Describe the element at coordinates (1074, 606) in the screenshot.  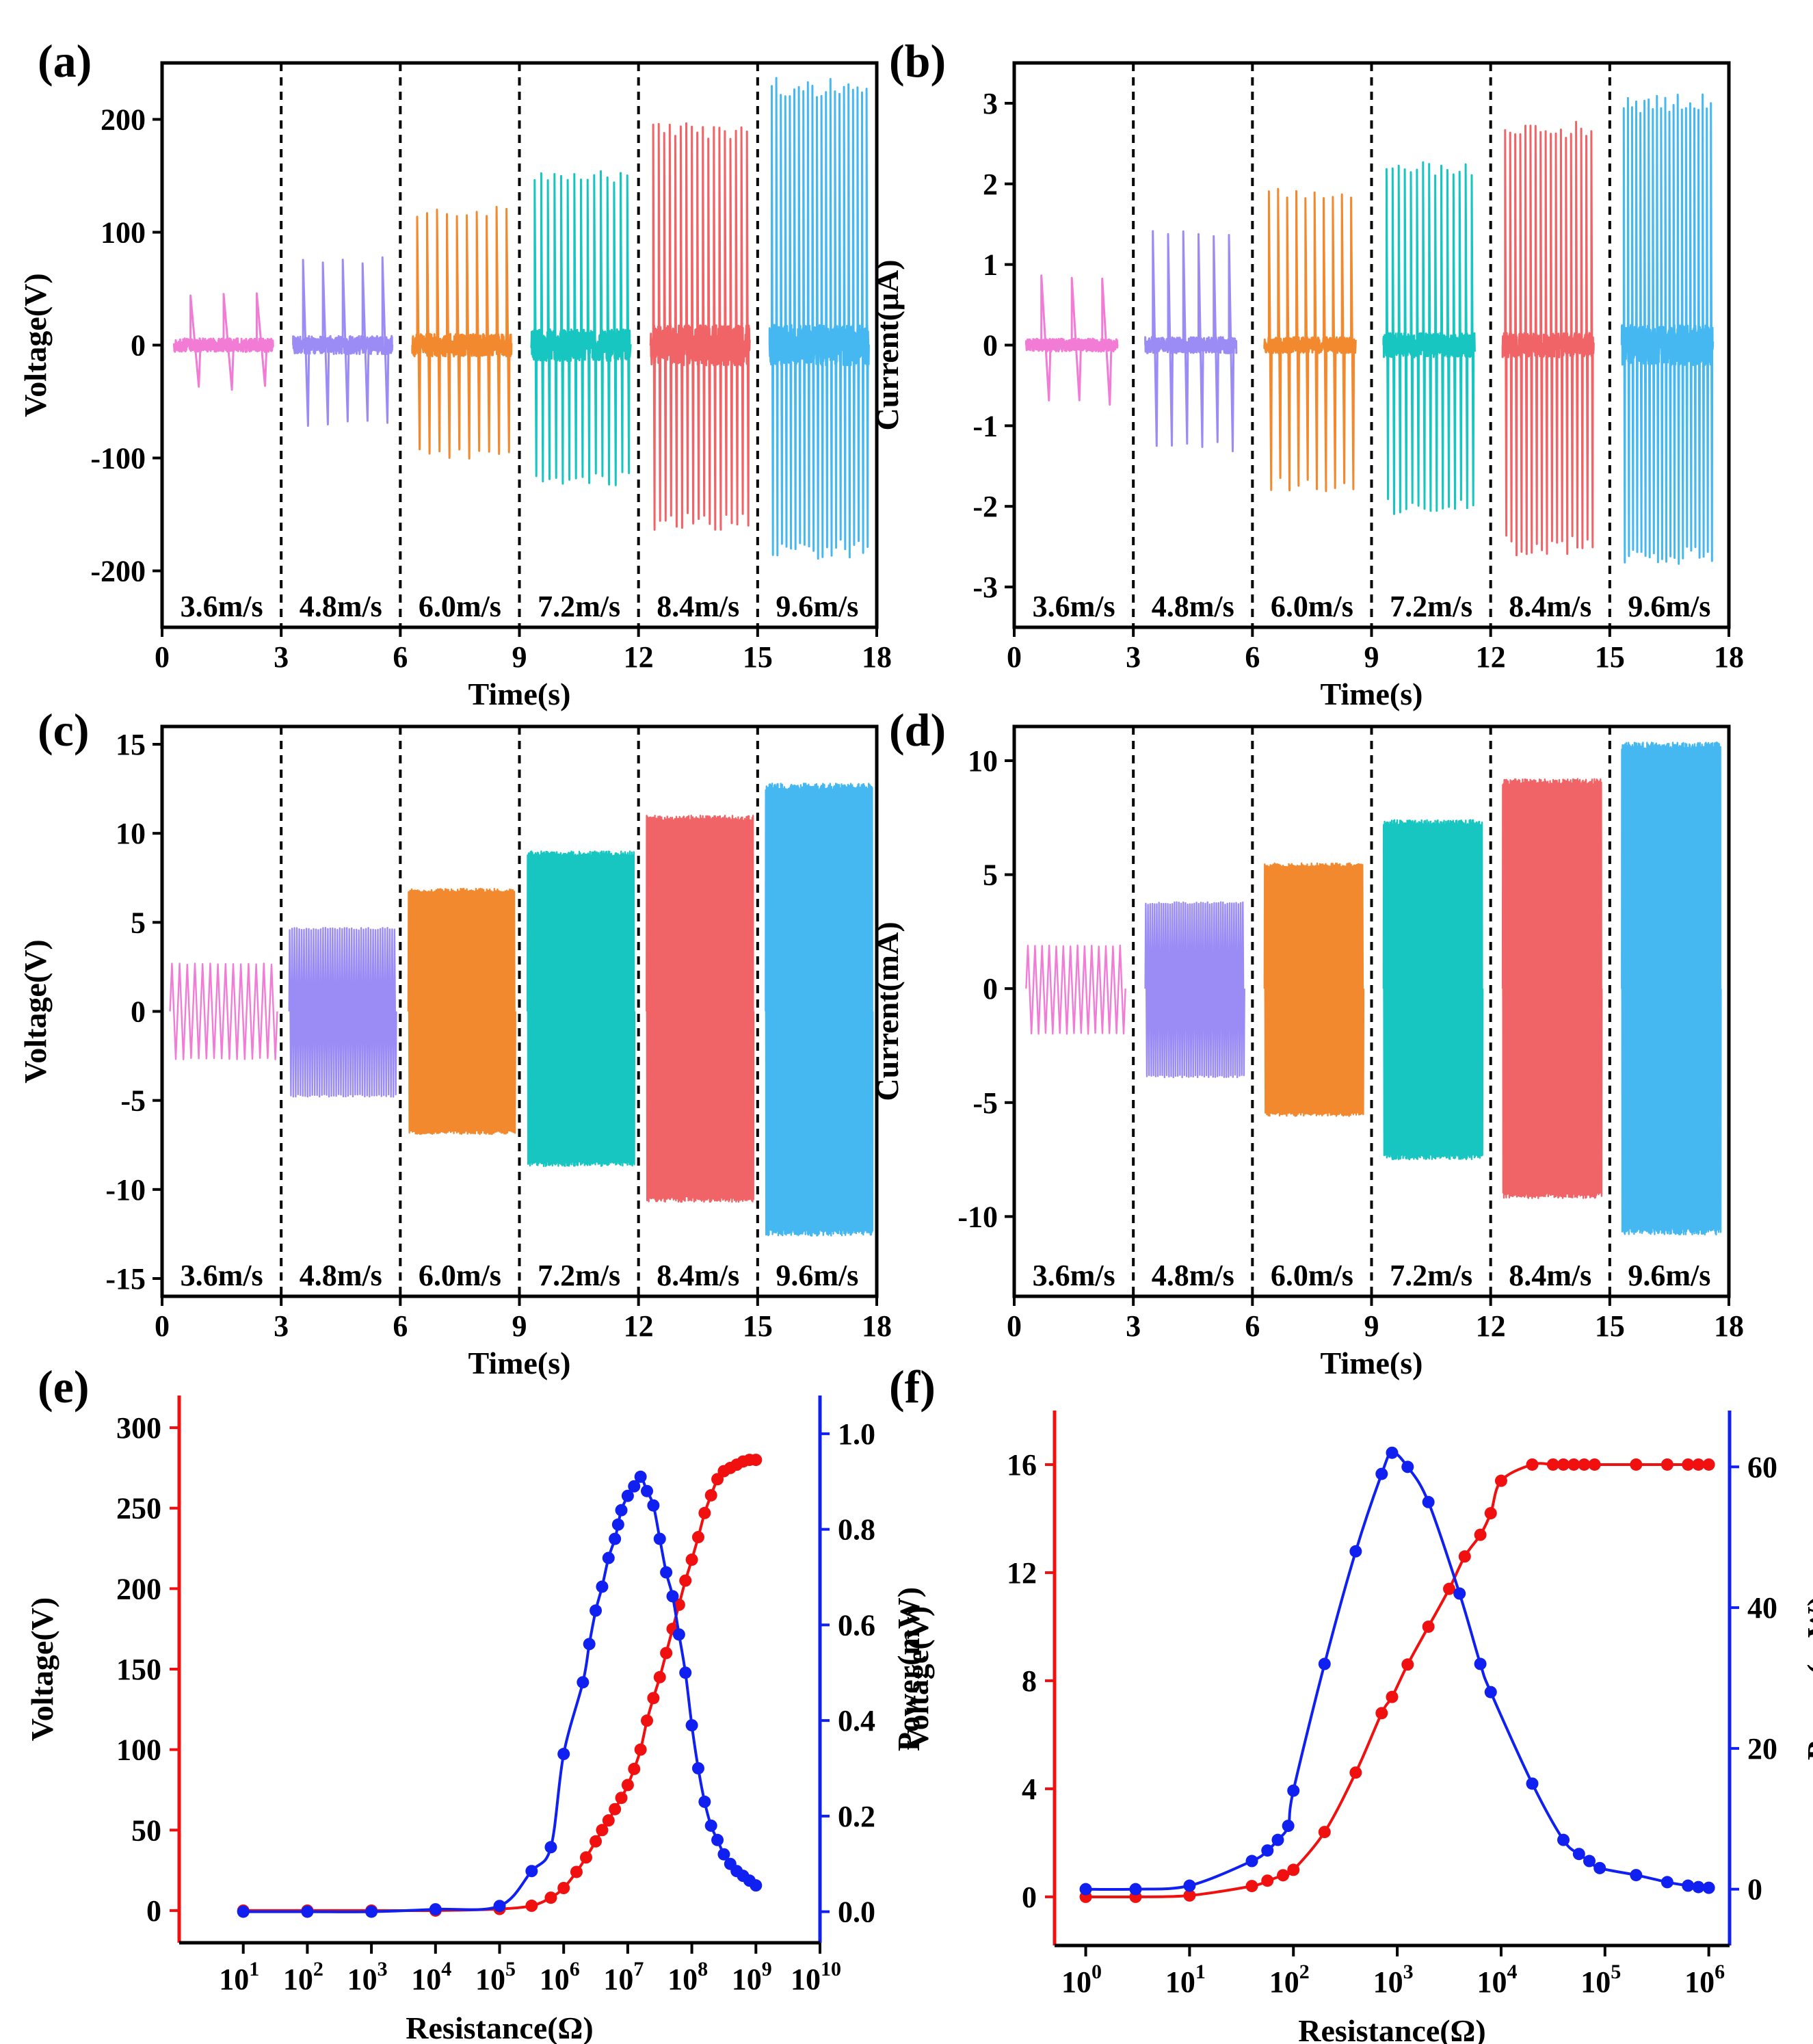
I see `speed-label-b-1: 3.6m/s` at that location.